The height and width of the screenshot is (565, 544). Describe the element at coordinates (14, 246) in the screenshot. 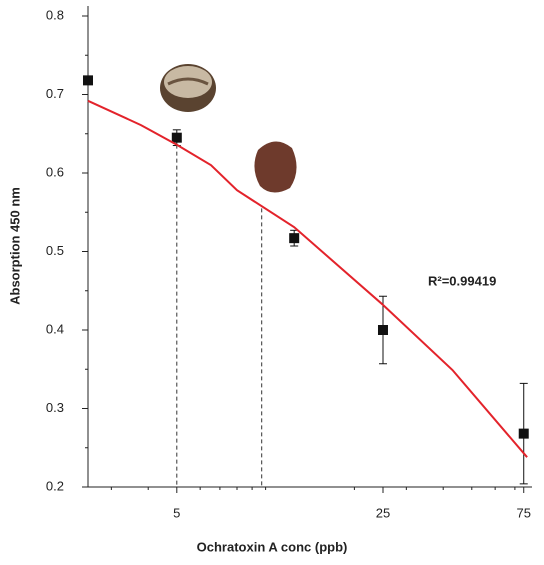

I see `y-axis-title: Absorption 450 nm` at that location.